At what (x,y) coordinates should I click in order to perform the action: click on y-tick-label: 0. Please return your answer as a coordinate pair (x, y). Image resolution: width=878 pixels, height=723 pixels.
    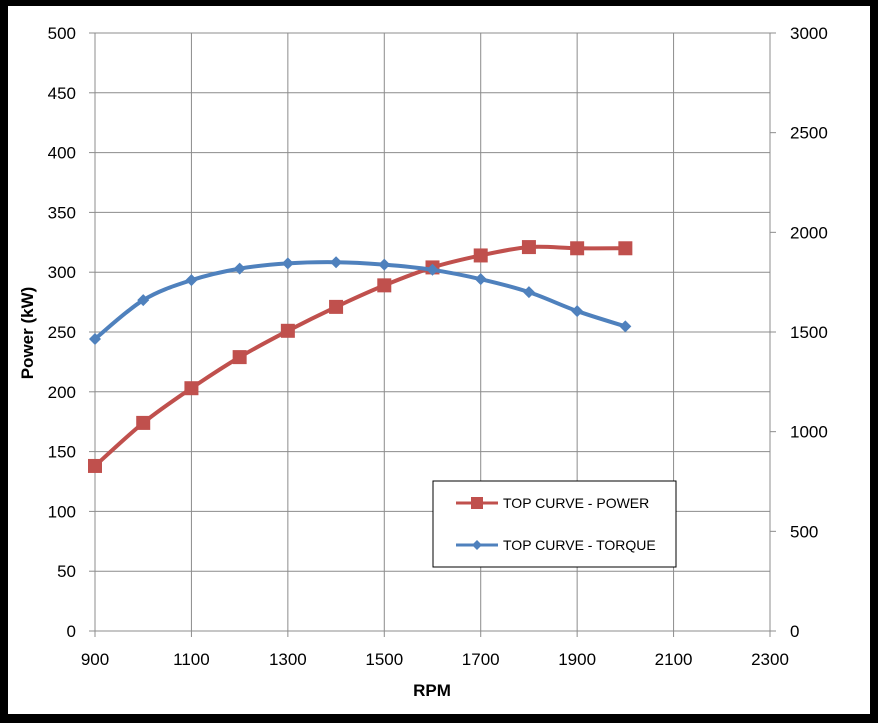
    Looking at the image, I should click on (71, 631).